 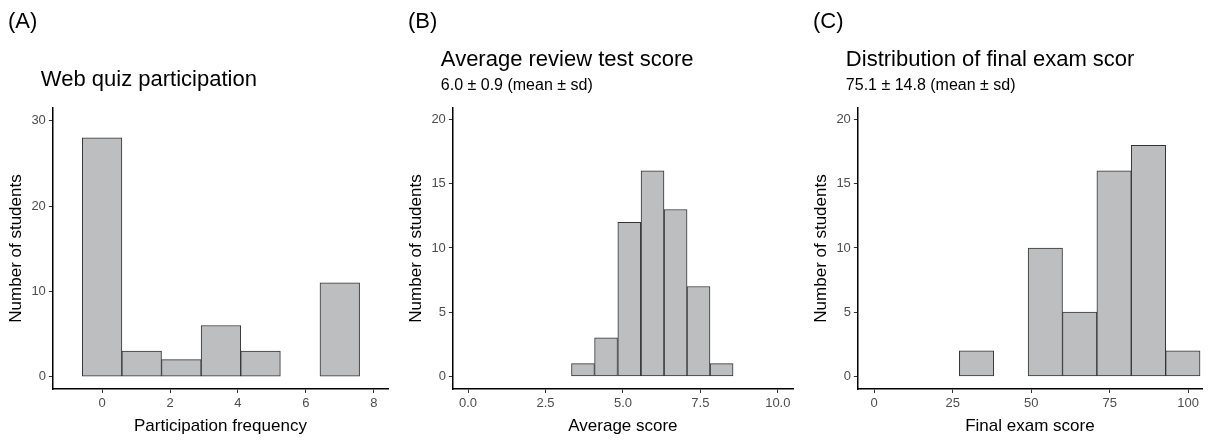 What do you see at coordinates (170, 403) in the screenshot?
I see `x-tick-label: 2` at bounding box center [170, 403].